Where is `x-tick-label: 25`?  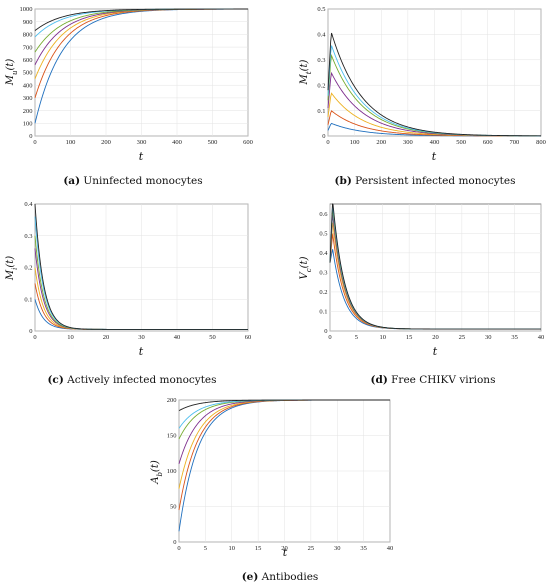 x-tick-label: 25 is located at coordinates (462, 337).